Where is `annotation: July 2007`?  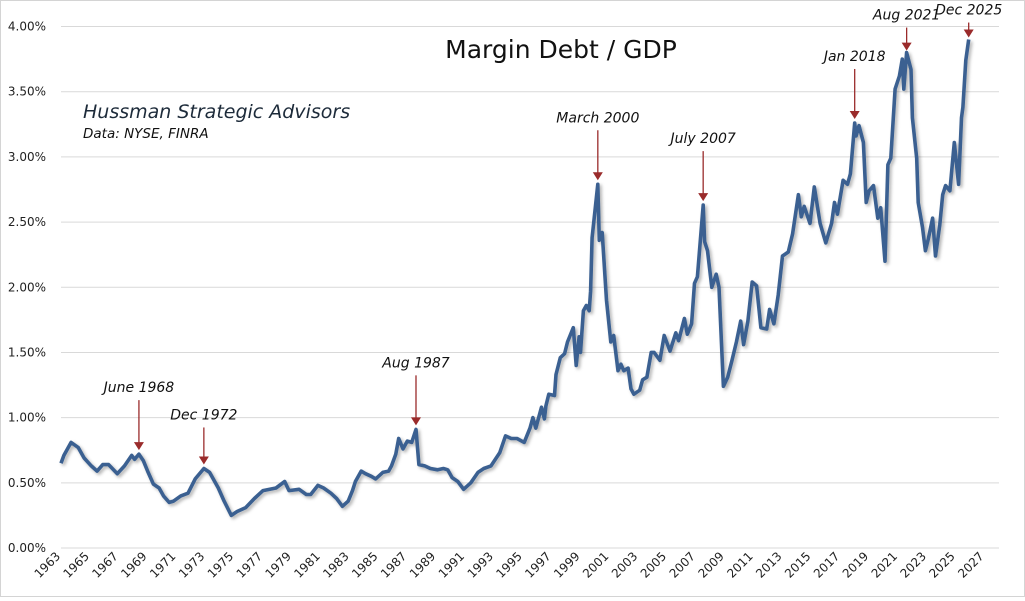
annotation: July 2007 is located at coordinates (702, 166).